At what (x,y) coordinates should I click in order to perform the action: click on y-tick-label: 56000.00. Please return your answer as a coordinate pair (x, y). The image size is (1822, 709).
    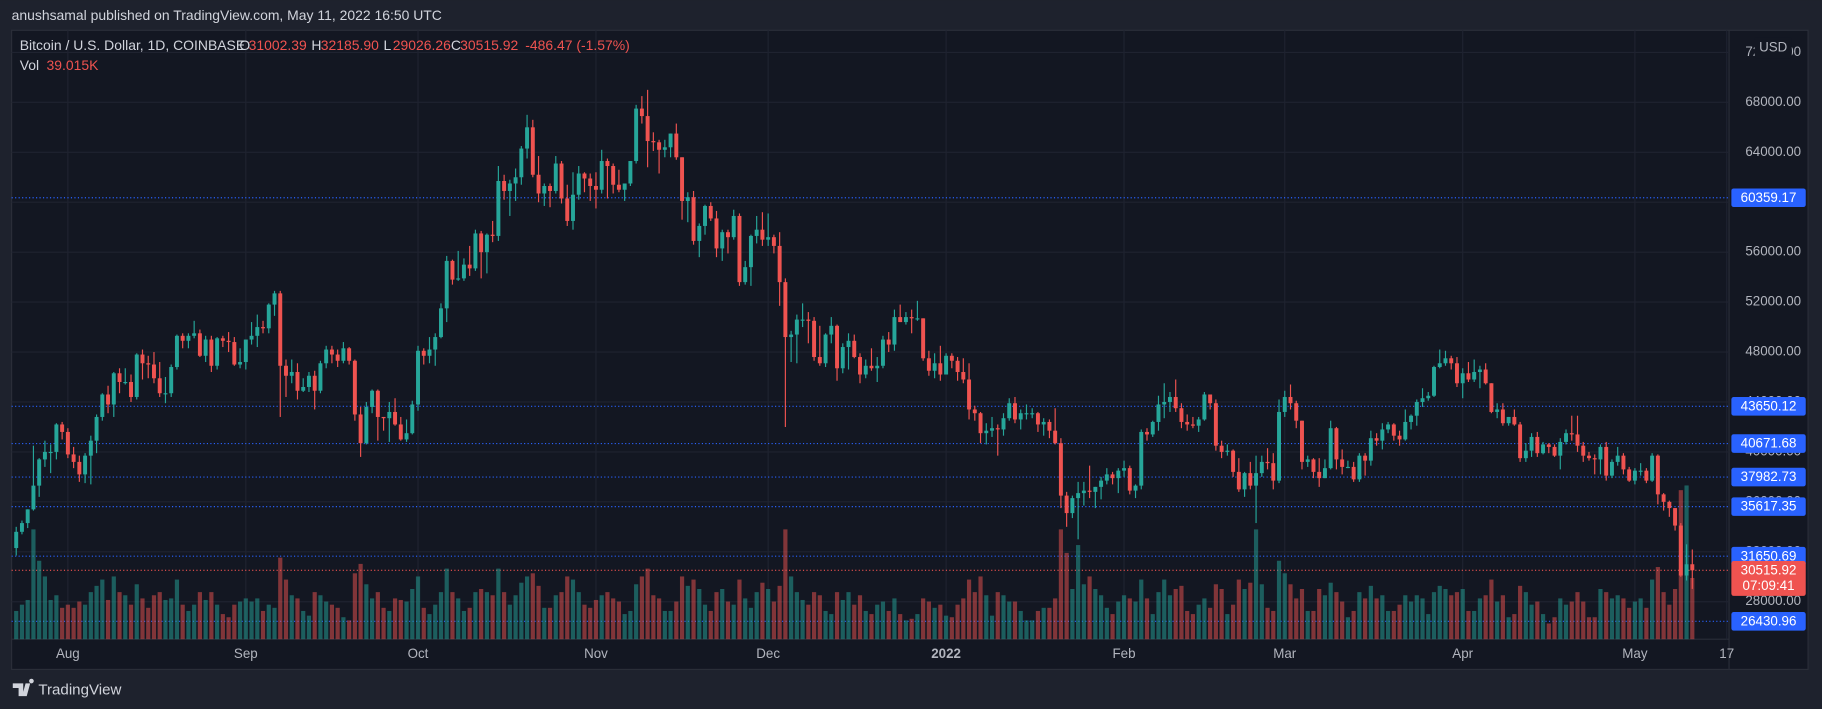
    Looking at the image, I should click on (1773, 251).